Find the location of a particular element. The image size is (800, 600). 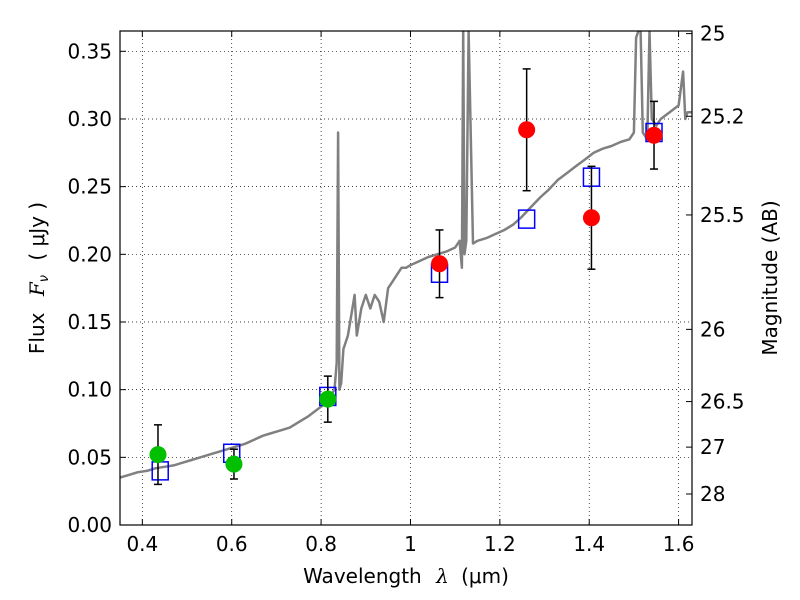

y2-axis-label: Magnitude (AB) is located at coordinates (770, 277).